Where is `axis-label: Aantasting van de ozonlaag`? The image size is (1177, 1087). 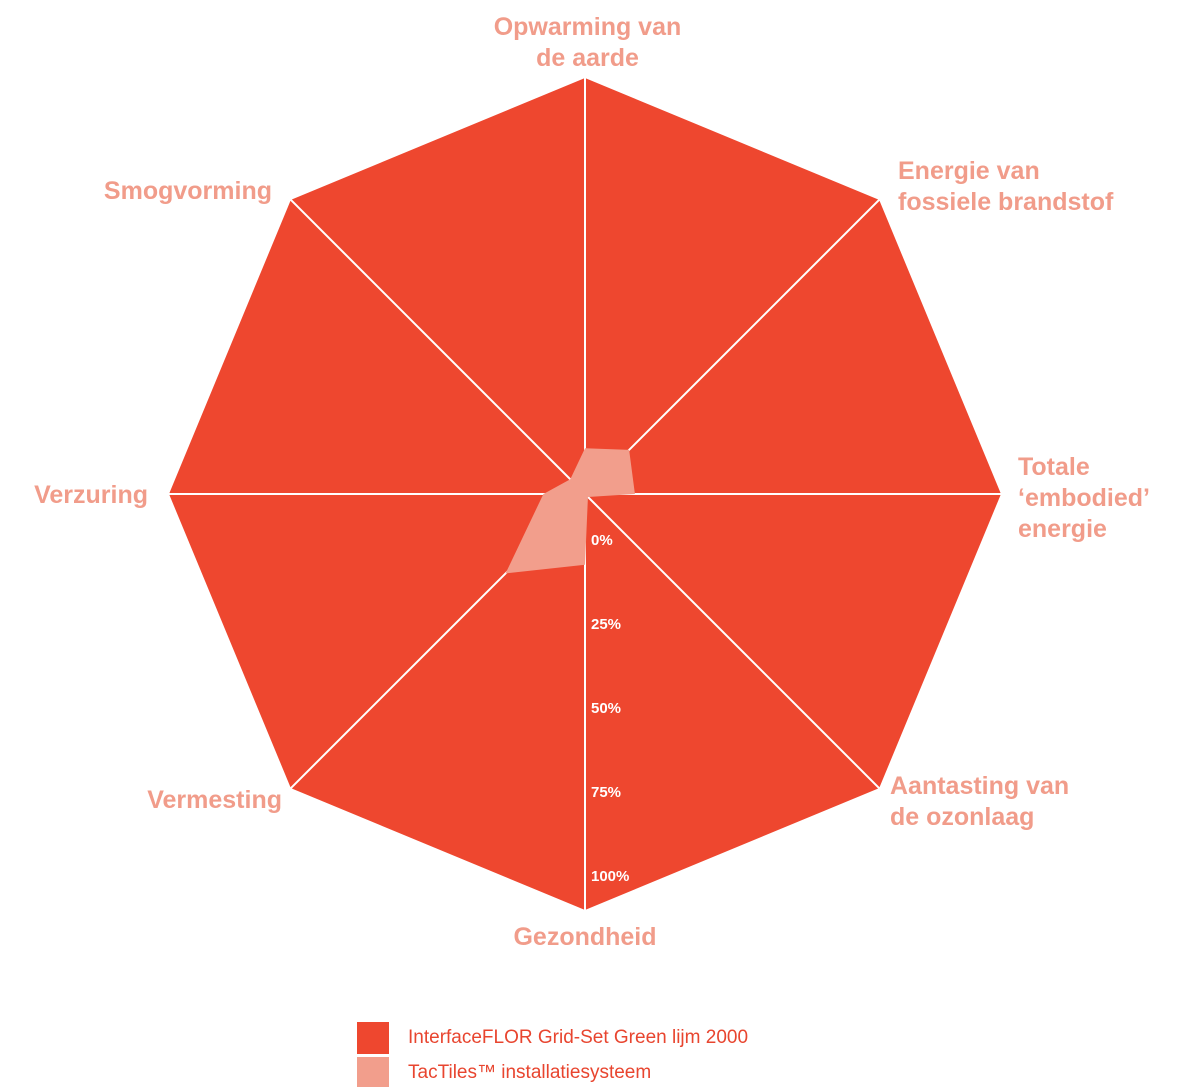 axis-label: Aantasting van de ozonlaag is located at coordinates (980, 801).